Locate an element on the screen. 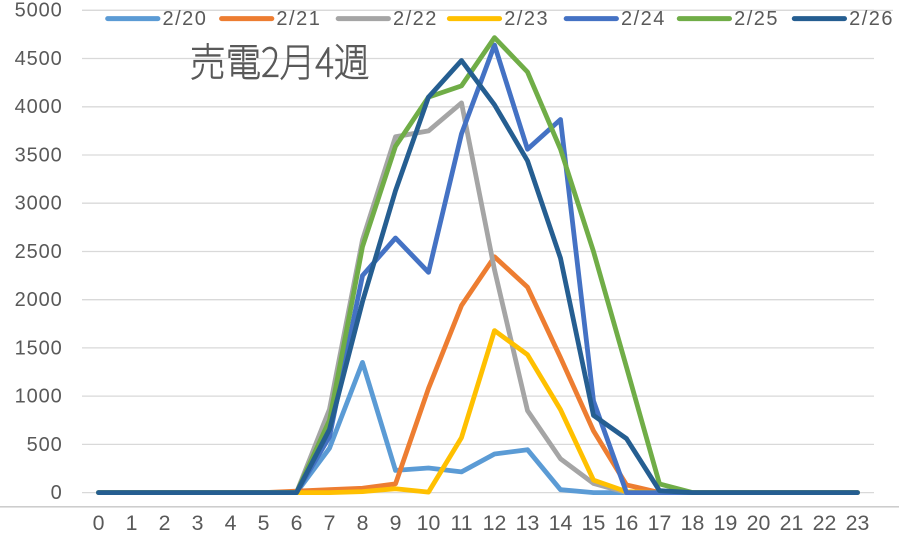 The height and width of the screenshot is (538, 899). svg-text: 11 is located at coordinates (461, 523).